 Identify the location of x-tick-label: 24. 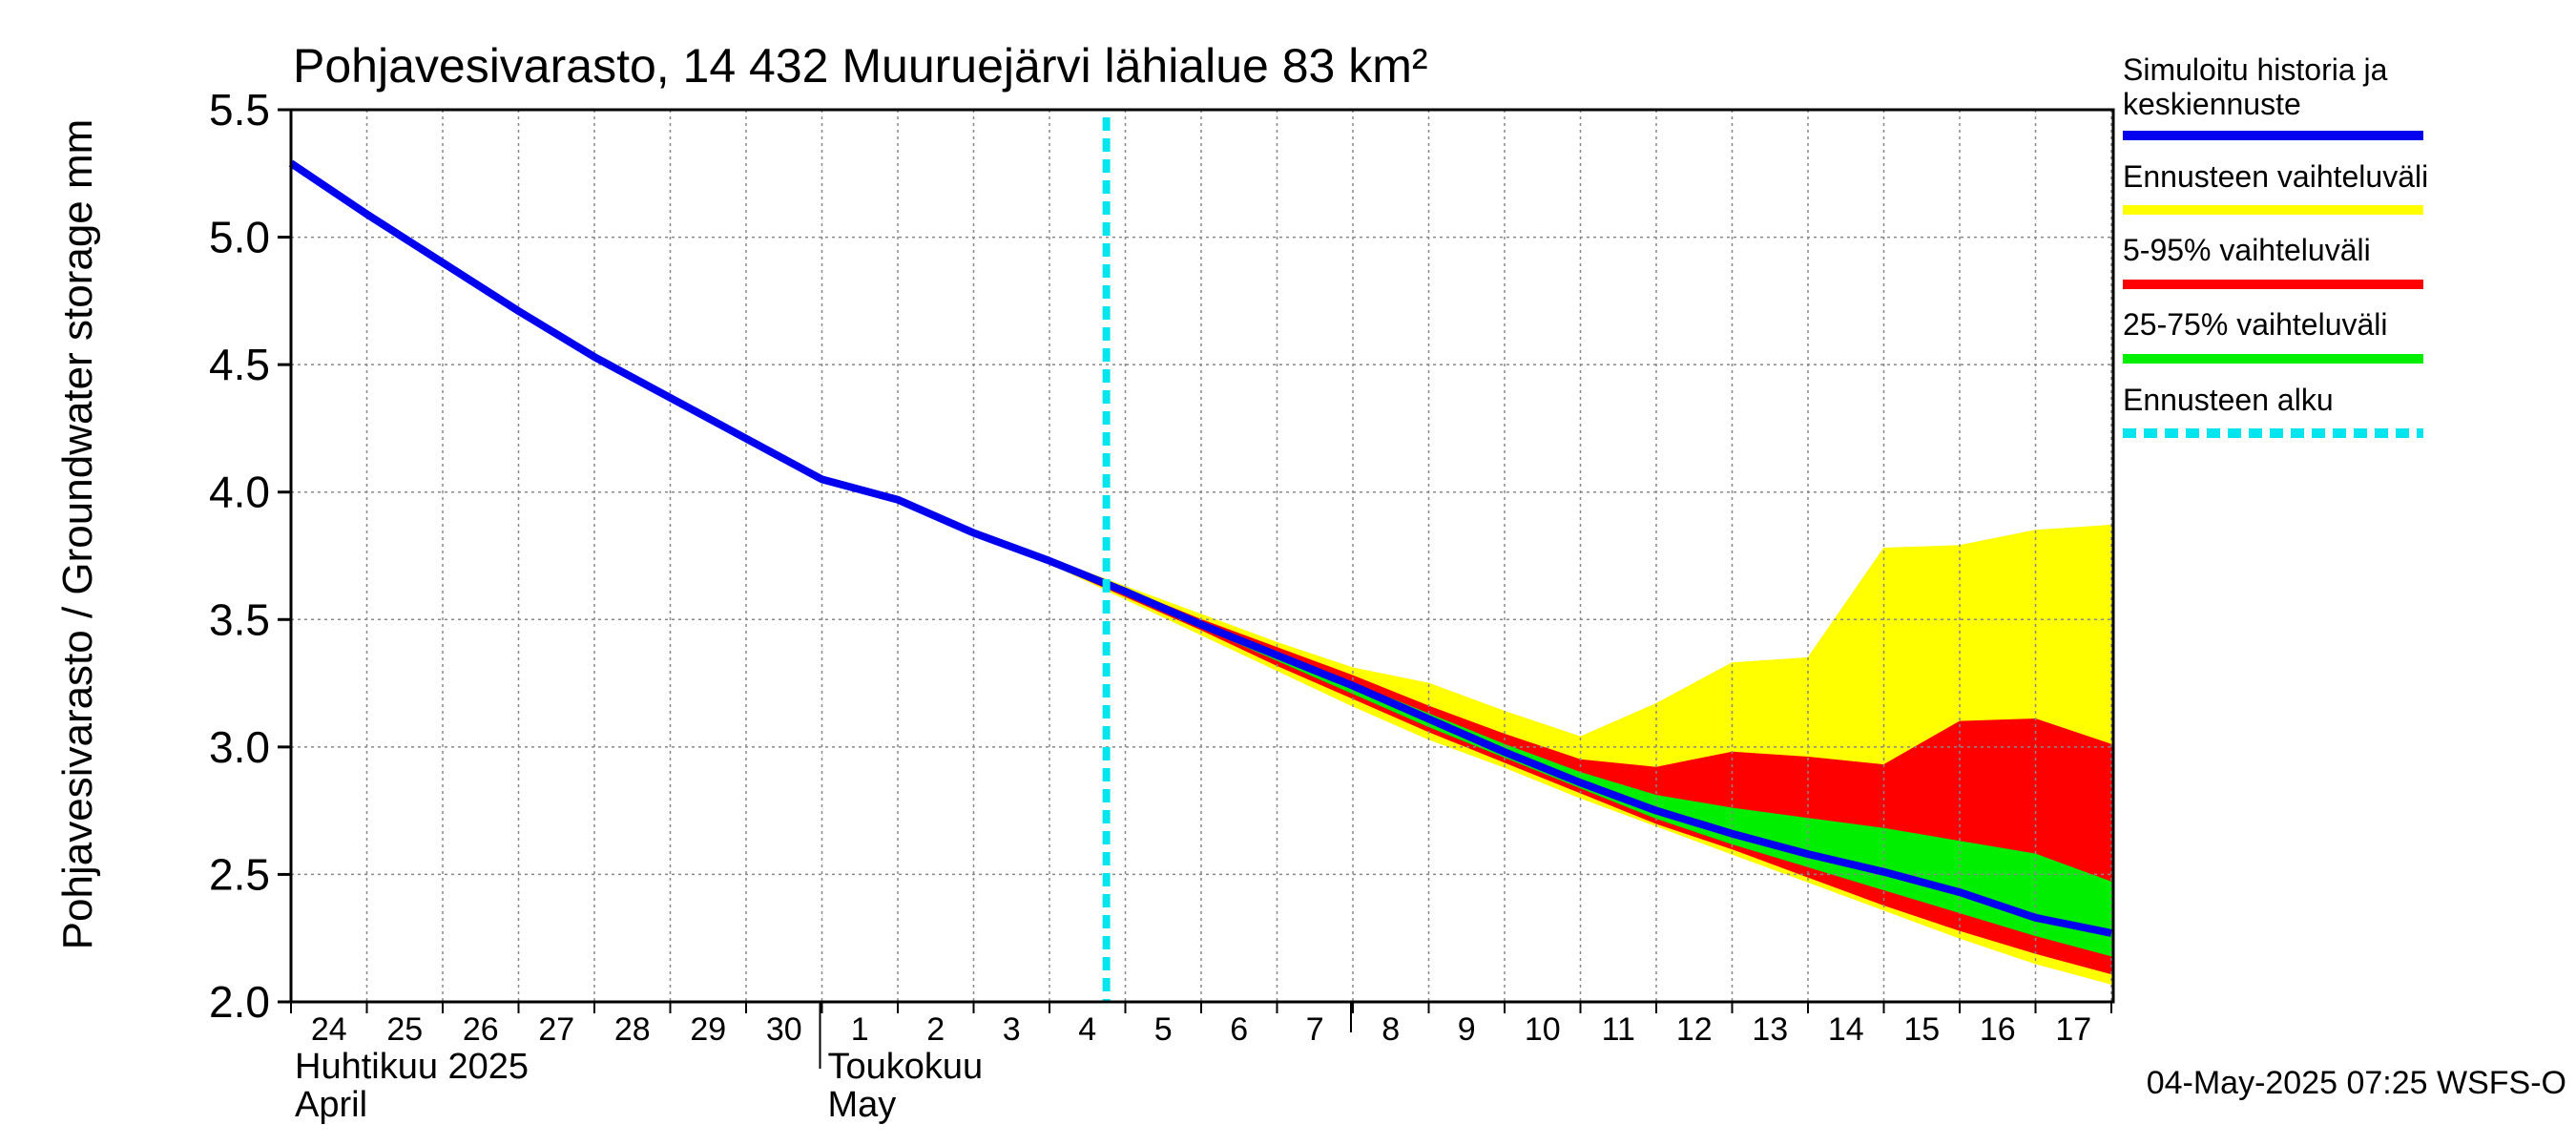
(329, 1029).